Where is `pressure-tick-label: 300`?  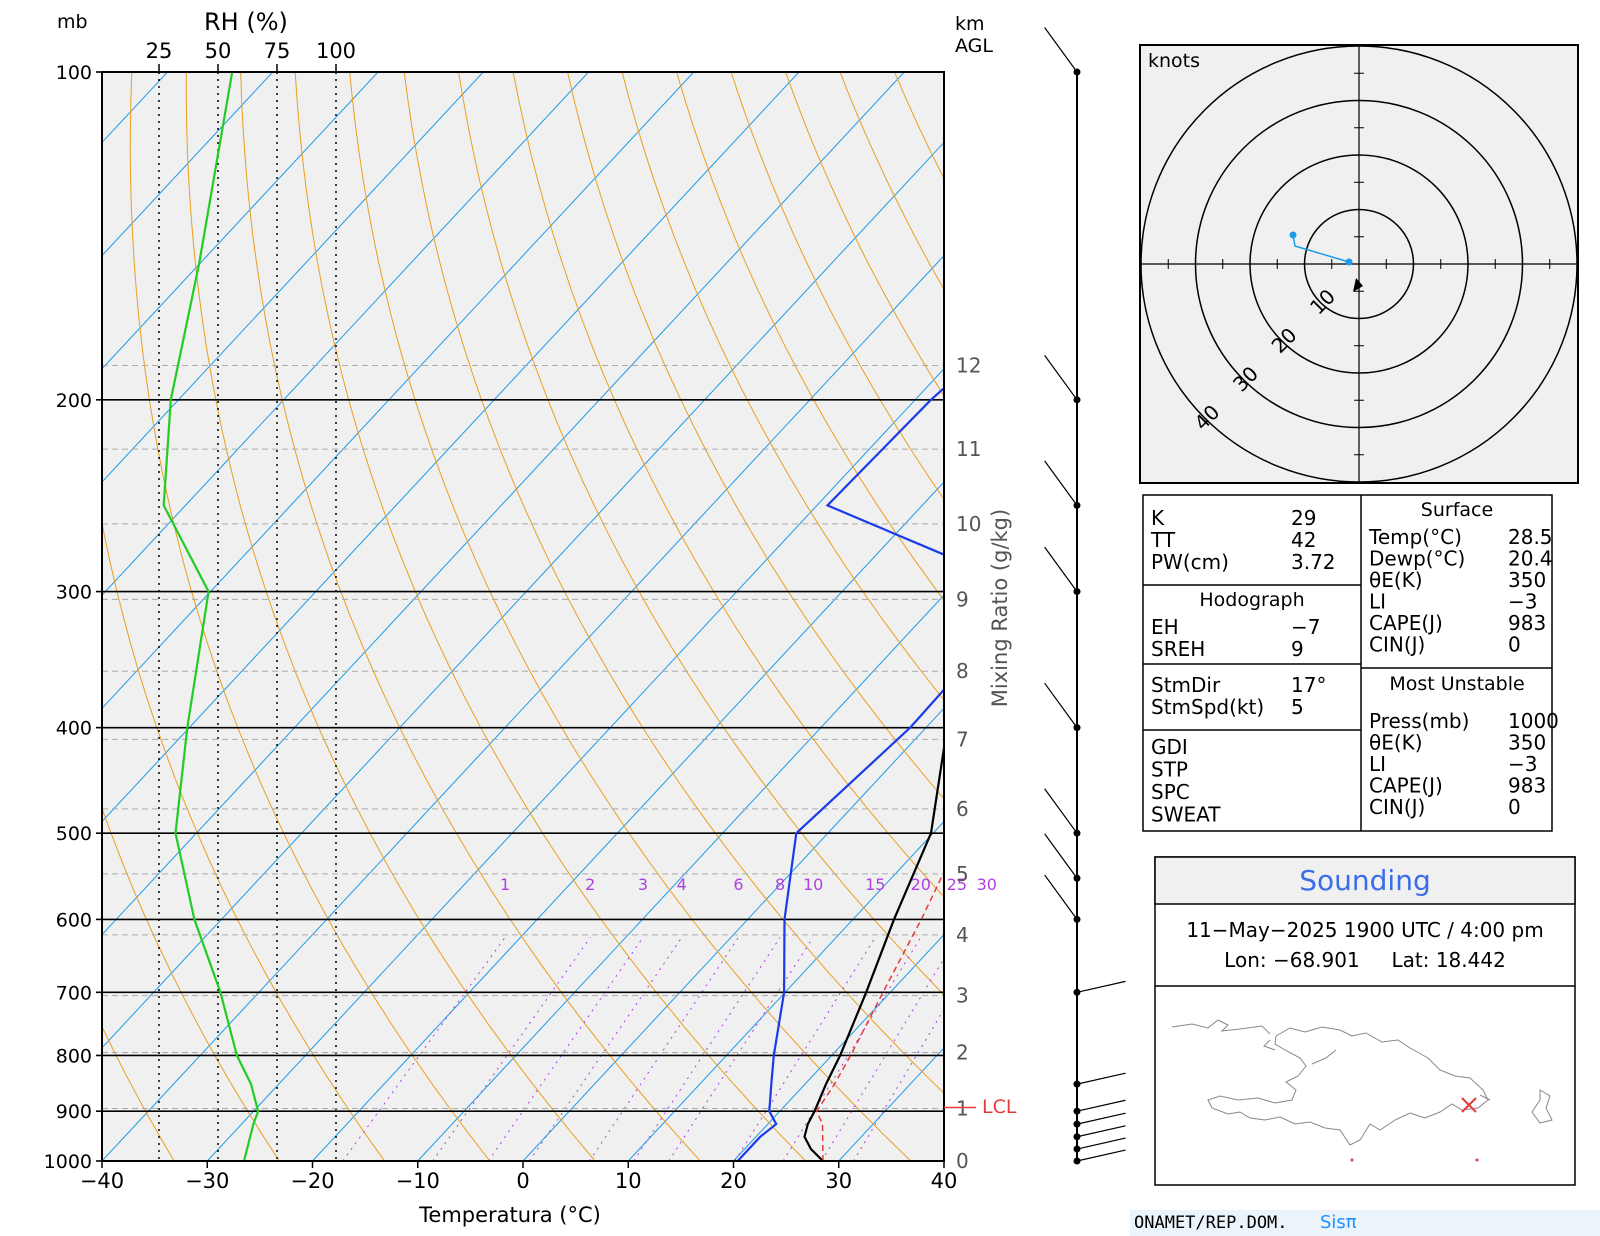
pressure-tick-label: 300 is located at coordinates (74, 593).